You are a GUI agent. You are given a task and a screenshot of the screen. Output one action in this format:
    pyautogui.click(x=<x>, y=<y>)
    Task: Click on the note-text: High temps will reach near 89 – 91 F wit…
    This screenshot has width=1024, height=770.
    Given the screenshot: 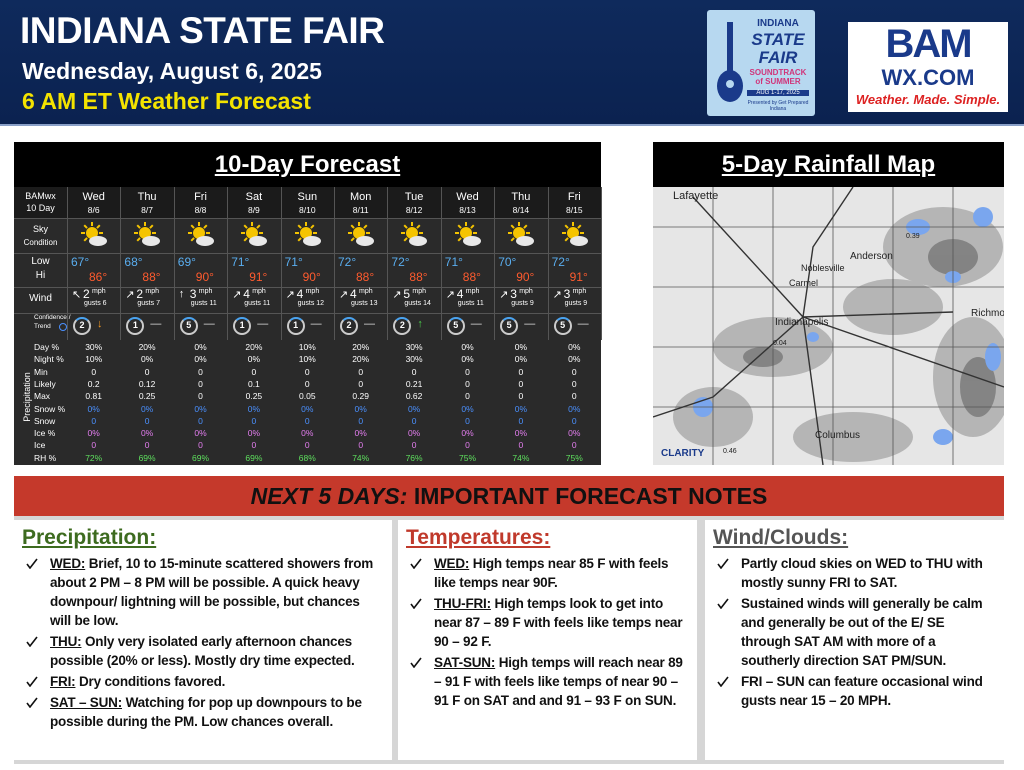 What is the action you would take?
    pyautogui.click(x=558, y=681)
    